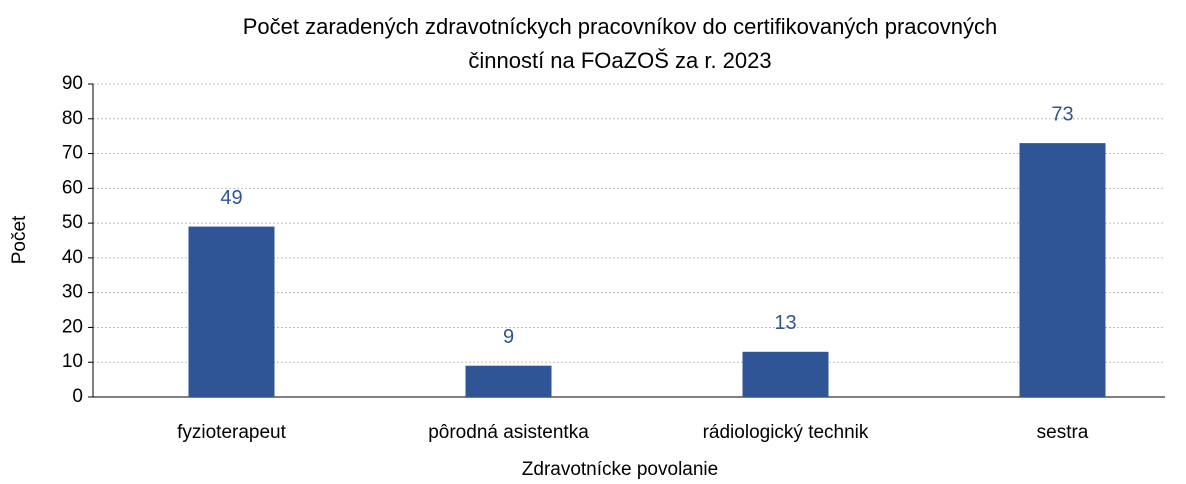 The width and height of the screenshot is (1186, 484). Describe the element at coordinates (1063, 432) in the screenshot. I see `x-tick-label: sestra` at that location.